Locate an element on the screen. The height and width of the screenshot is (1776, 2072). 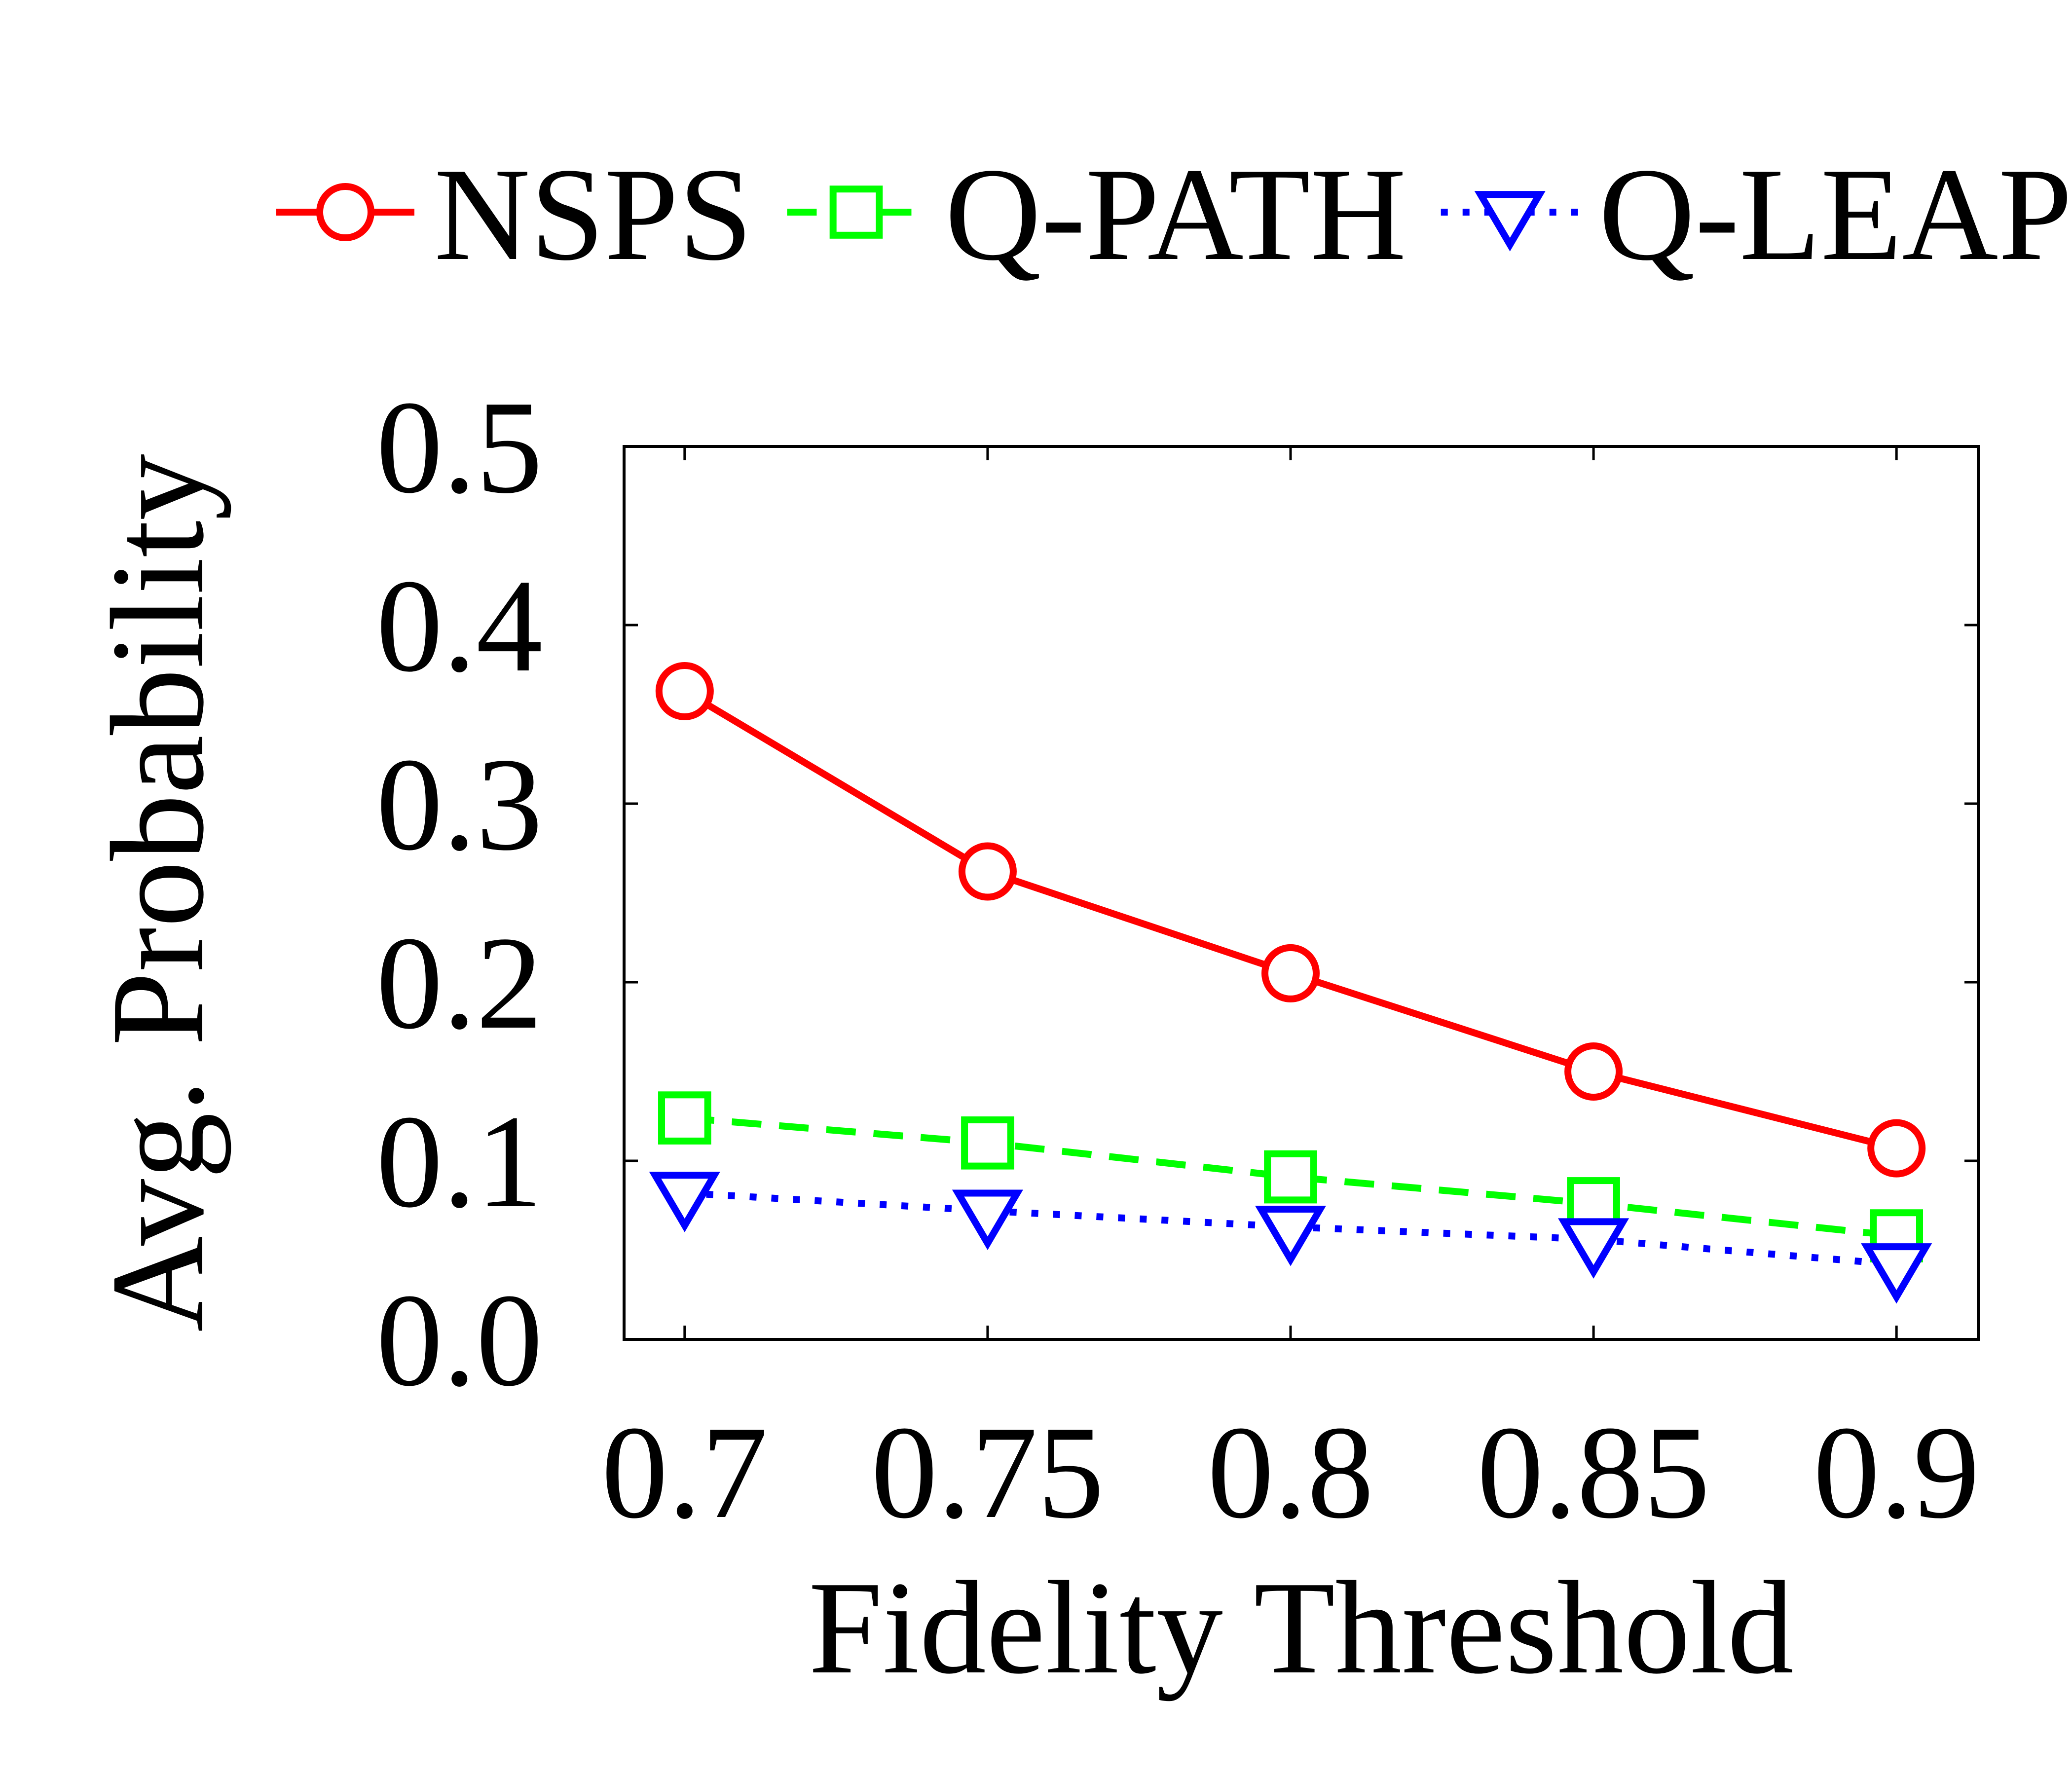
x-tick-label: 0.8 is located at coordinates (1291, 1473).